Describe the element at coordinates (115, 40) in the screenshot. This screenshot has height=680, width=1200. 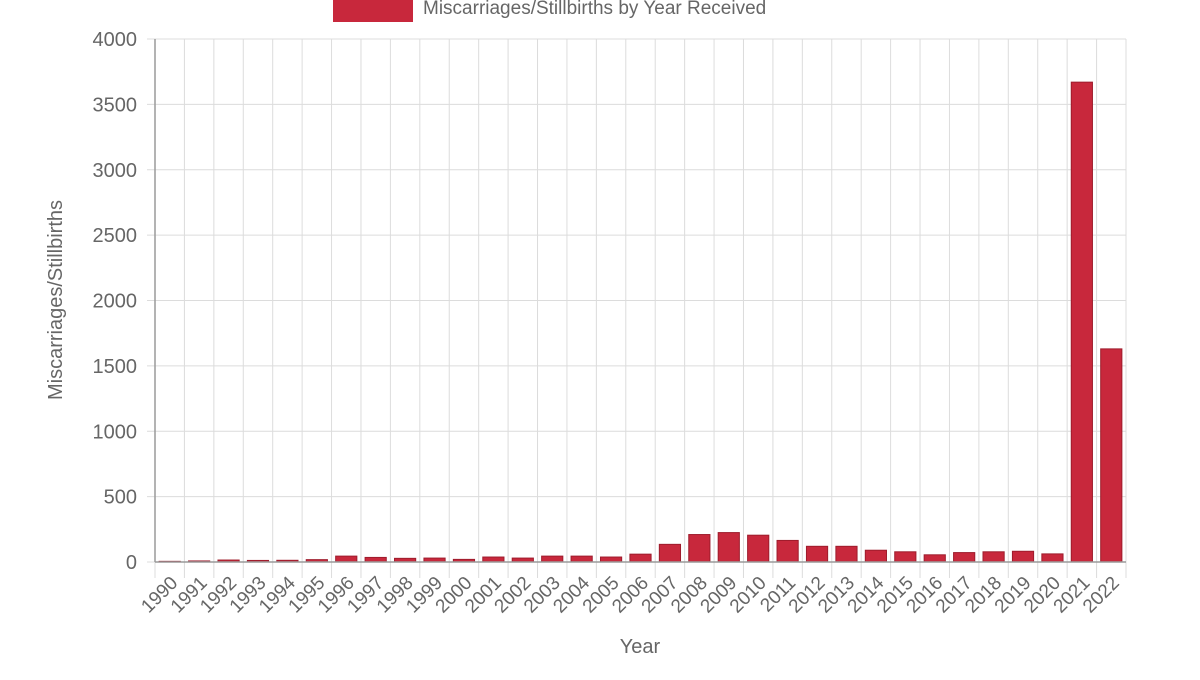
I see `y-tick-label: 4000` at that location.